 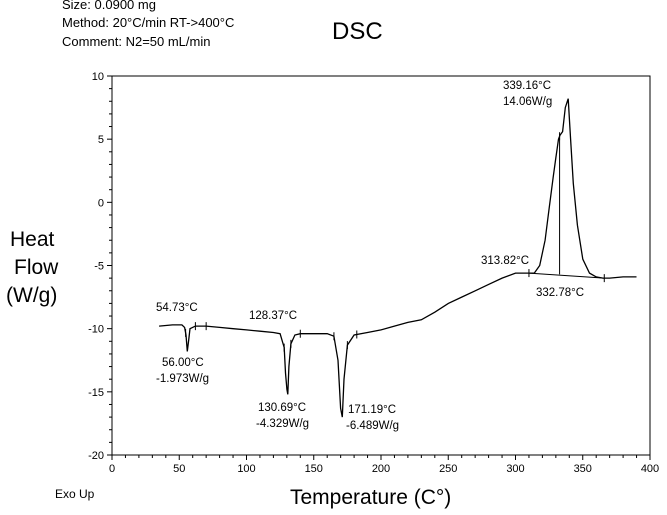 What do you see at coordinates (372, 426) in the screenshot?
I see `annotation-label: -6.489W/g` at bounding box center [372, 426].